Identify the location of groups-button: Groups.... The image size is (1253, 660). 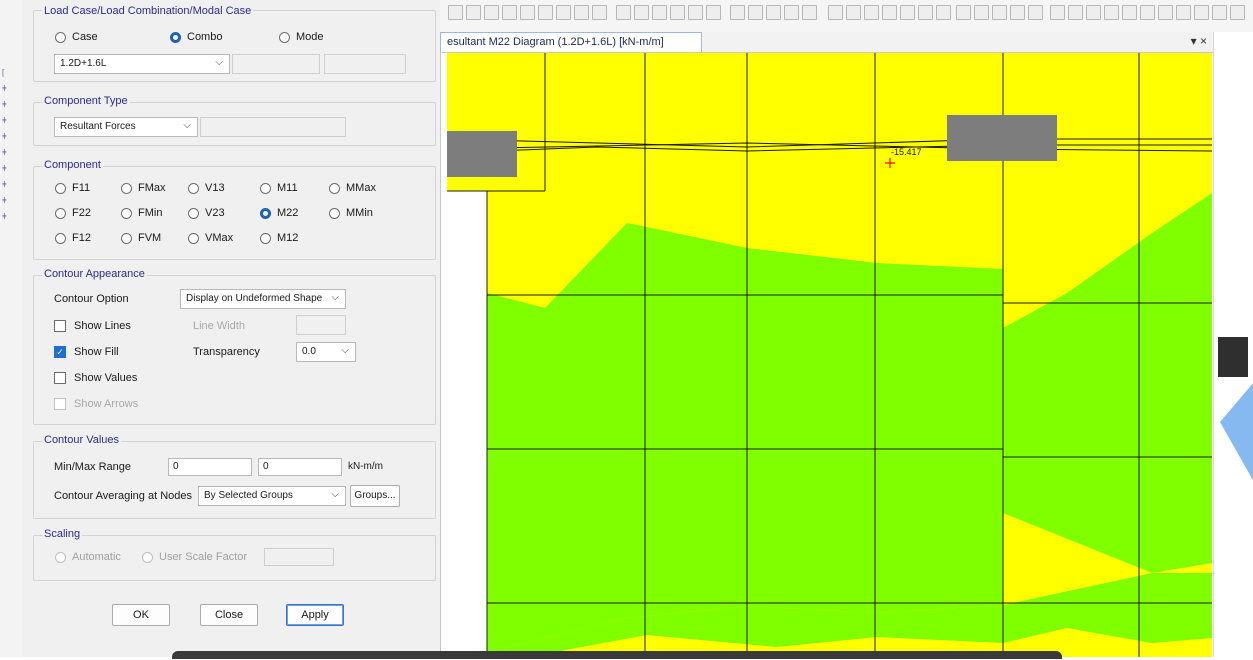
(375, 496).